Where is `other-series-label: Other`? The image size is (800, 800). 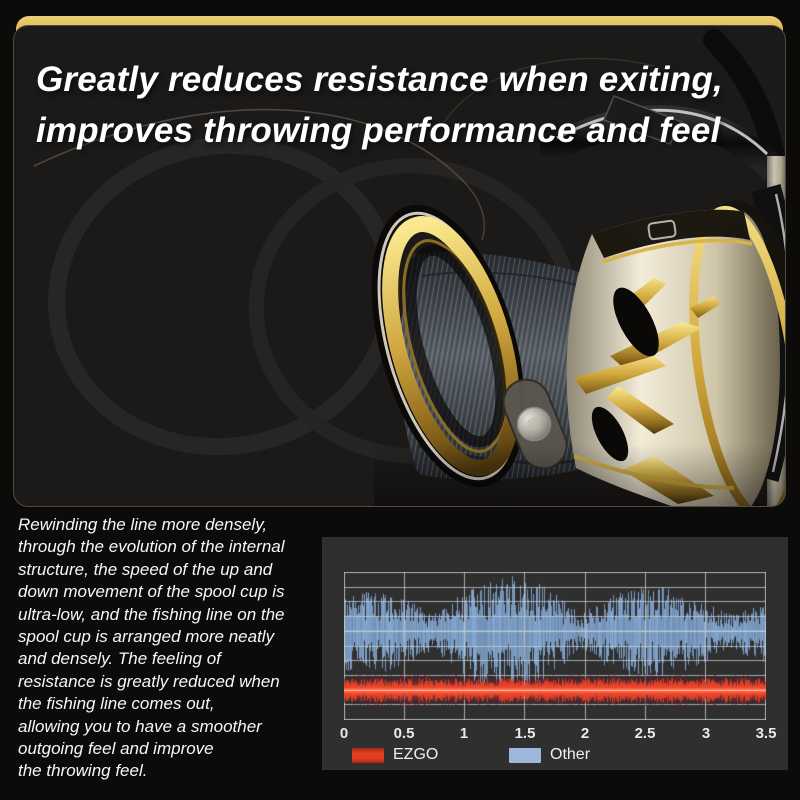
other-series-label: Other is located at coordinates (570, 754).